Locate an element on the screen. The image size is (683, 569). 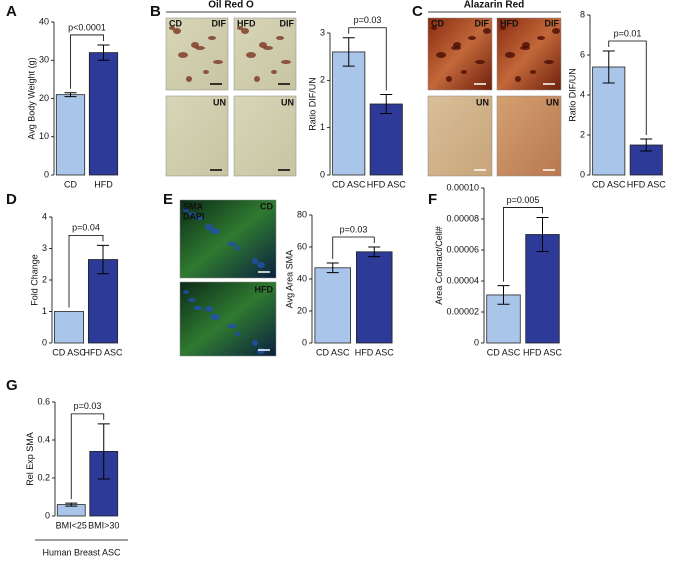
panel-letter: B is located at coordinates (155, 11).